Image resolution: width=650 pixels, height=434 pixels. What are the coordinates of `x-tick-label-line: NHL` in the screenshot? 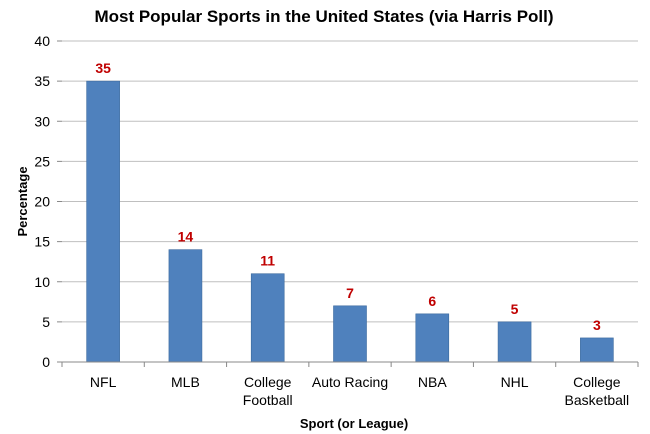 It's located at (515, 382).